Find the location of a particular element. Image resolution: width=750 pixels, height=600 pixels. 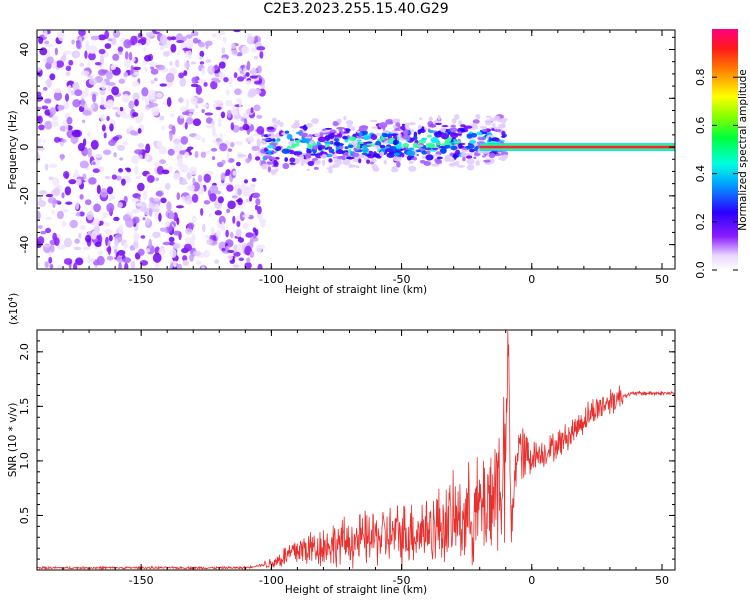

x-tick-label: 50 is located at coordinates (662, 580).